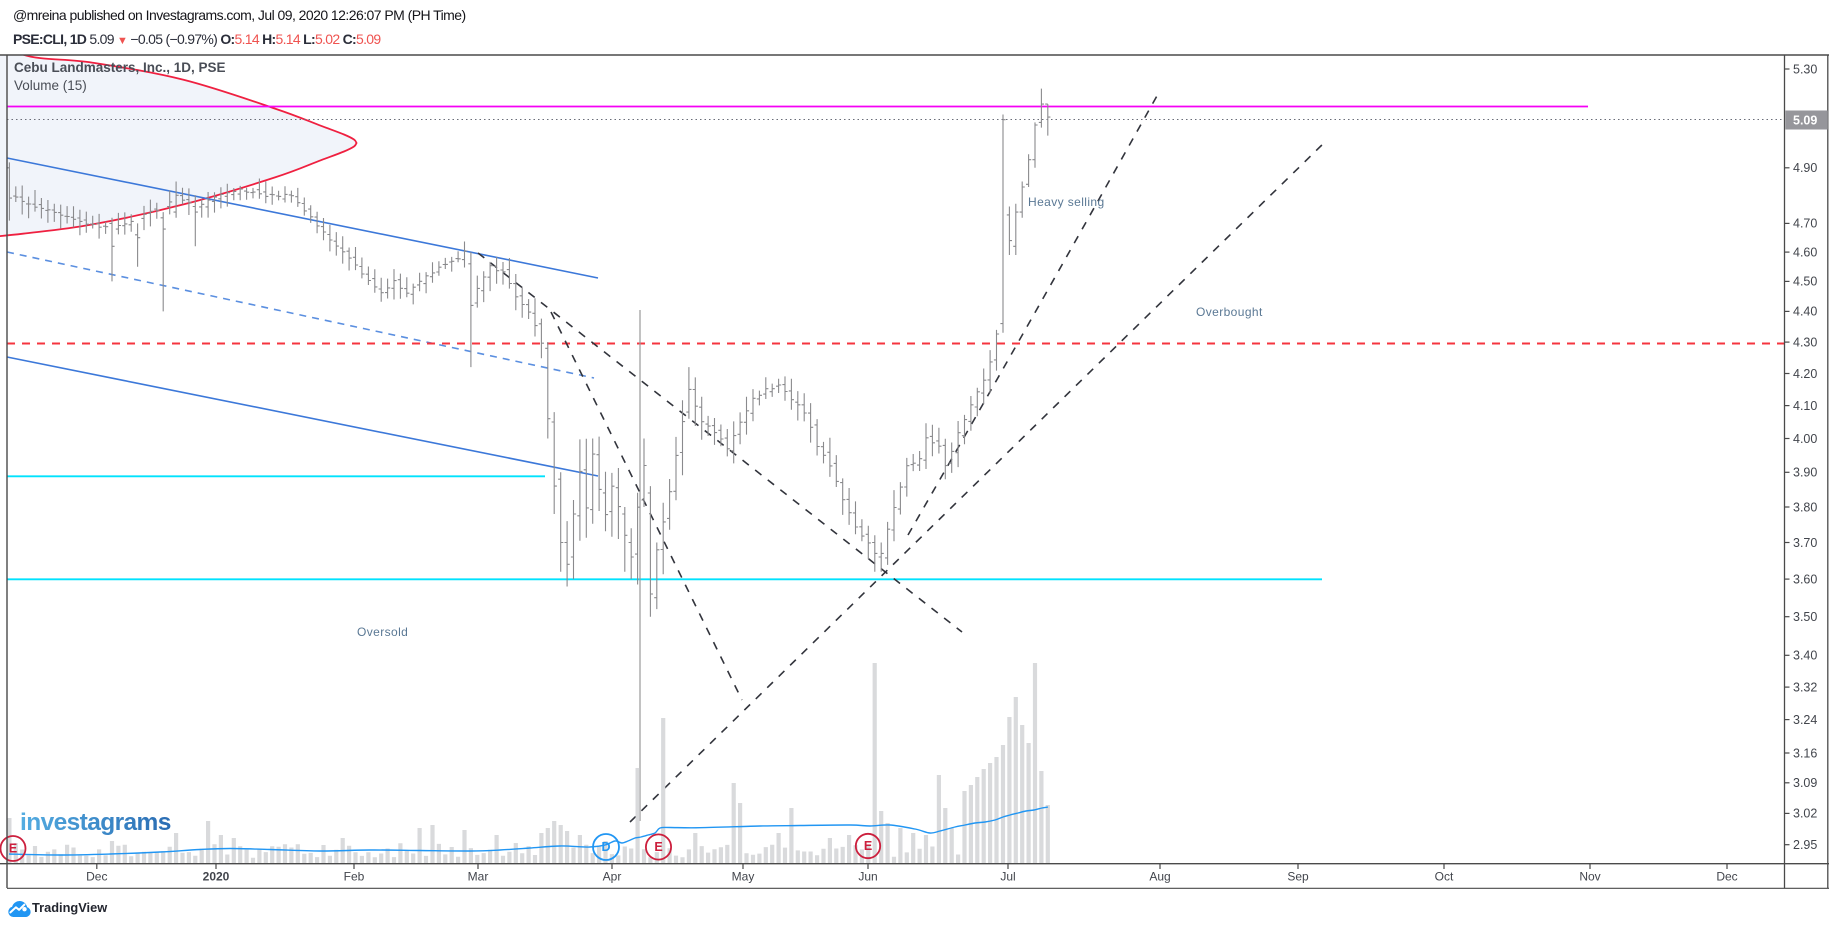  Describe the element at coordinates (50, 85) in the screenshot. I see `svg-text: Volume (15)` at that location.